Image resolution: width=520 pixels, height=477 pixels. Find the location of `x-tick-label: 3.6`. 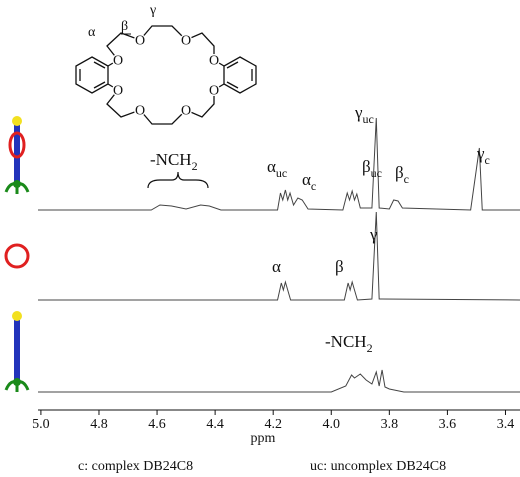

x-tick-label: 3.6 is located at coordinates (448, 424).